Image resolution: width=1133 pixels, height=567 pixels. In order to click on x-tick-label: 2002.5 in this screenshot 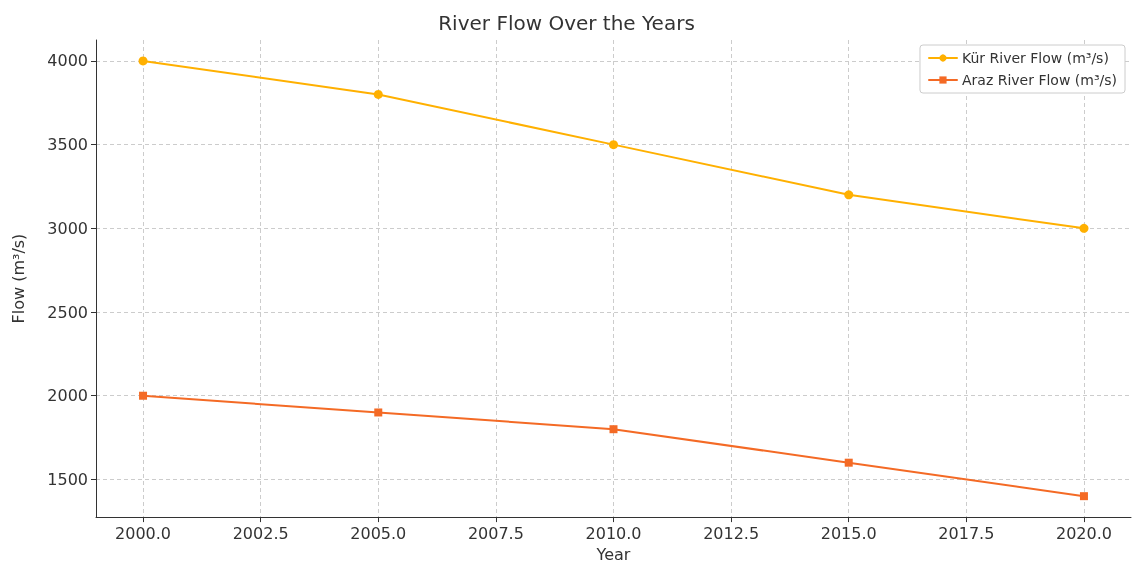, I will do `click(260, 533)`.